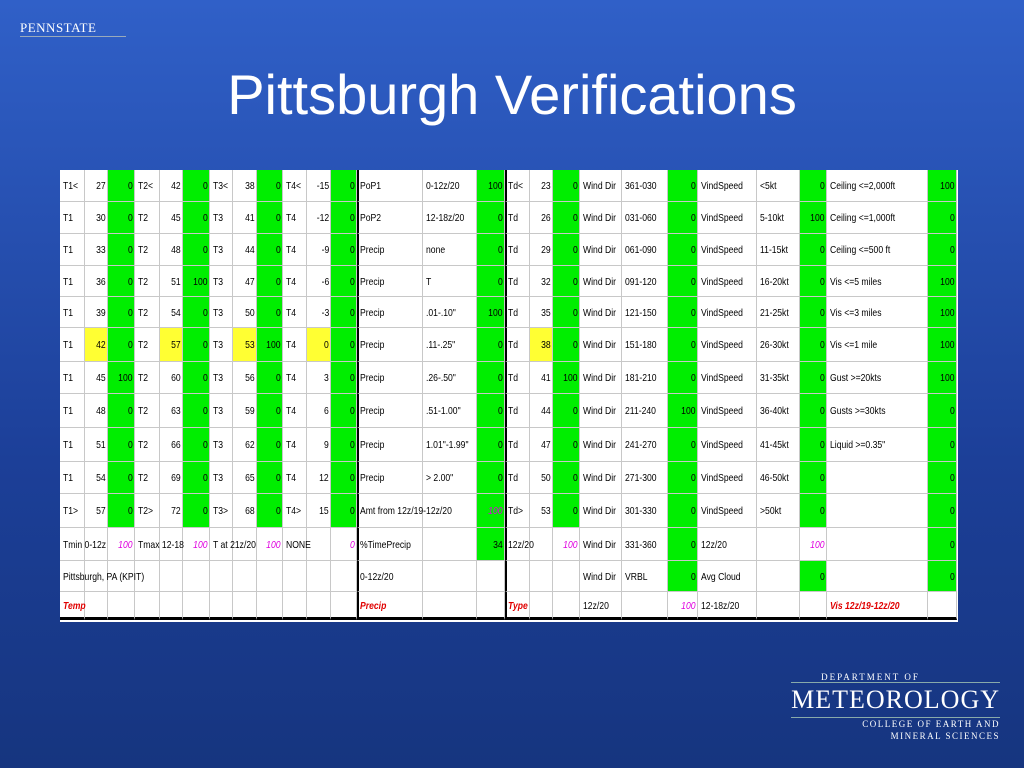 The image size is (1024, 768). I want to click on cell-text: 15, so click(324, 511).